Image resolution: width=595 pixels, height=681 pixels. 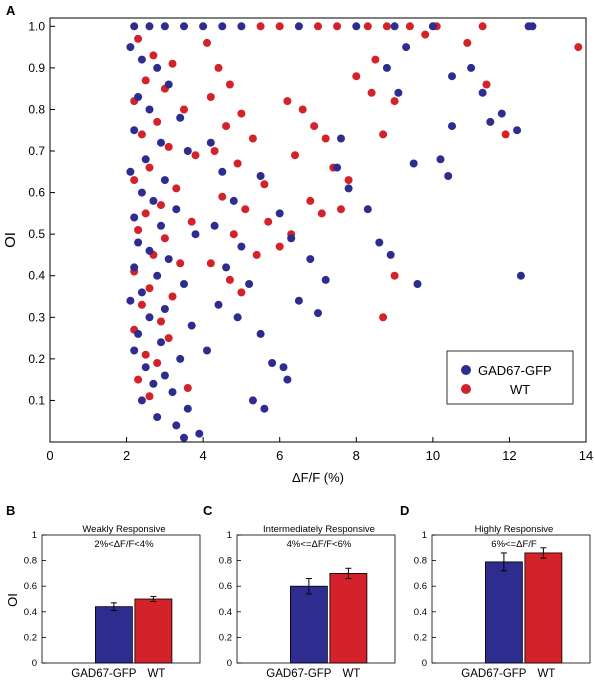 I want to click on panel-d-marks: 0 0.2 0.4 0.6 0.8 1 GAD67-GFP WT, so click(x=502, y=605).